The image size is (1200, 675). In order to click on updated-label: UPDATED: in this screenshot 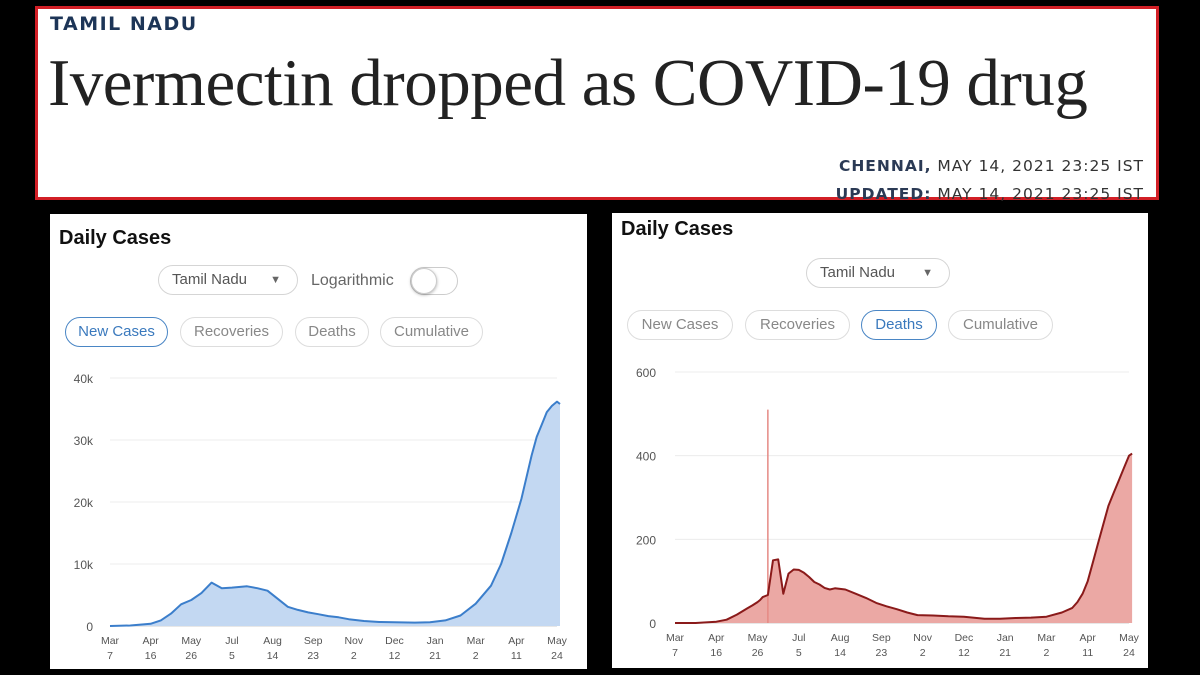, I will do `click(883, 194)`.